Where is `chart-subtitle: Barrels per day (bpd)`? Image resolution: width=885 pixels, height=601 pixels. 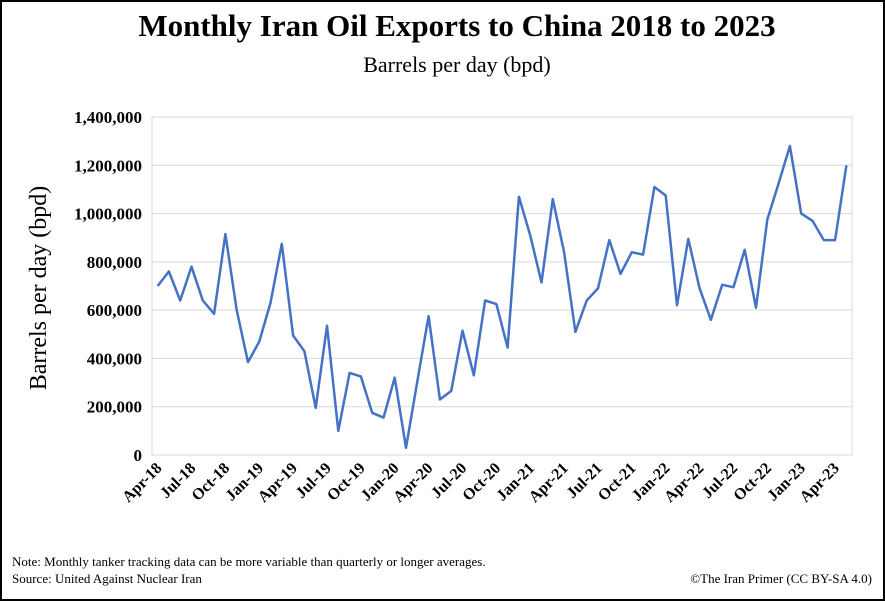 chart-subtitle: Barrels per day (bpd) is located at coordinates (457, 64).